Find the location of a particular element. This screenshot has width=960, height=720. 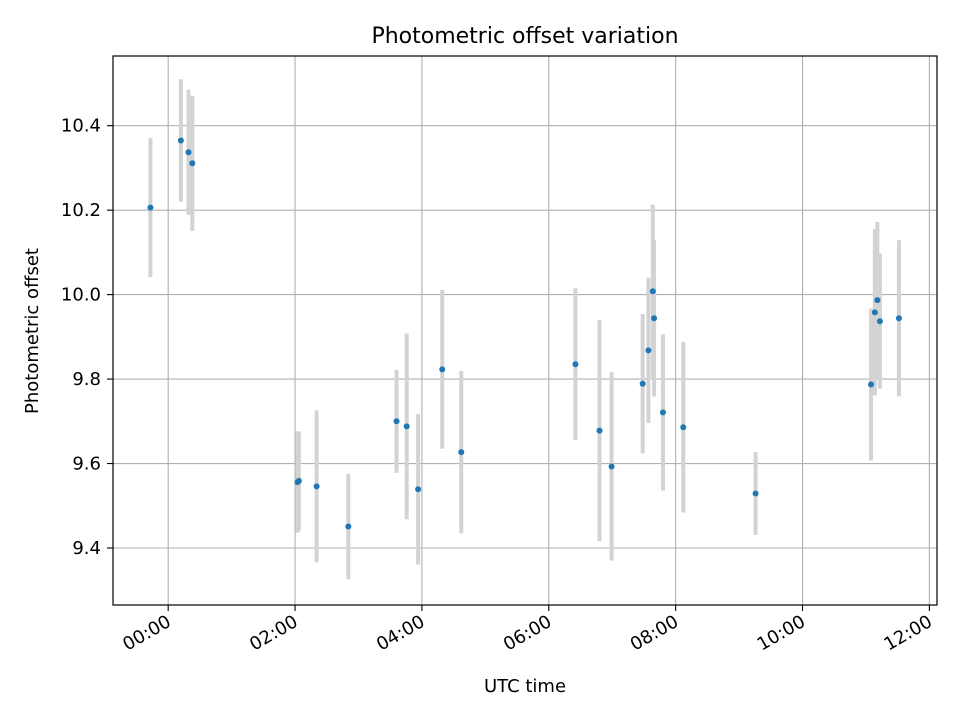

y-tick-label: 10.2 is located at coordinates (81, 210).